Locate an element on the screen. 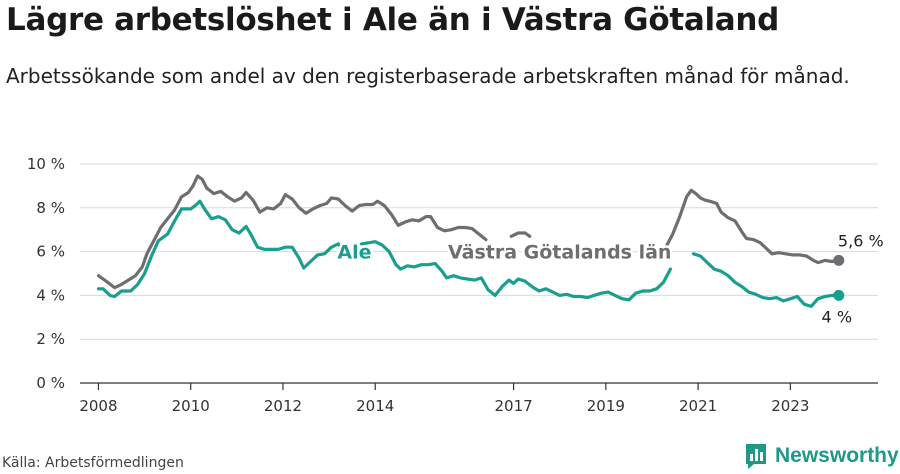 The width and height of the screenshot is (900, 474). series-label-ale: Ale is located at coordinates (354, 253).